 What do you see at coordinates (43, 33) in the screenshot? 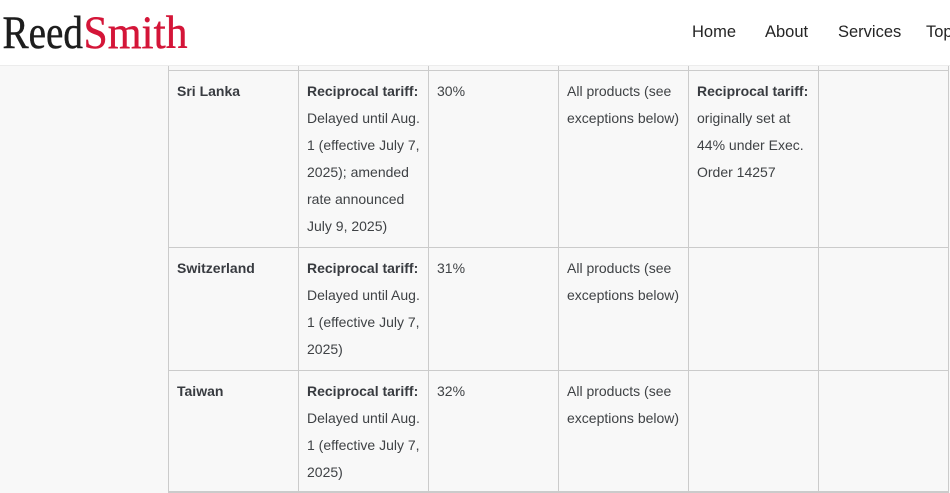
I see `svg-text: Reed` at bounding box center [43, 33].